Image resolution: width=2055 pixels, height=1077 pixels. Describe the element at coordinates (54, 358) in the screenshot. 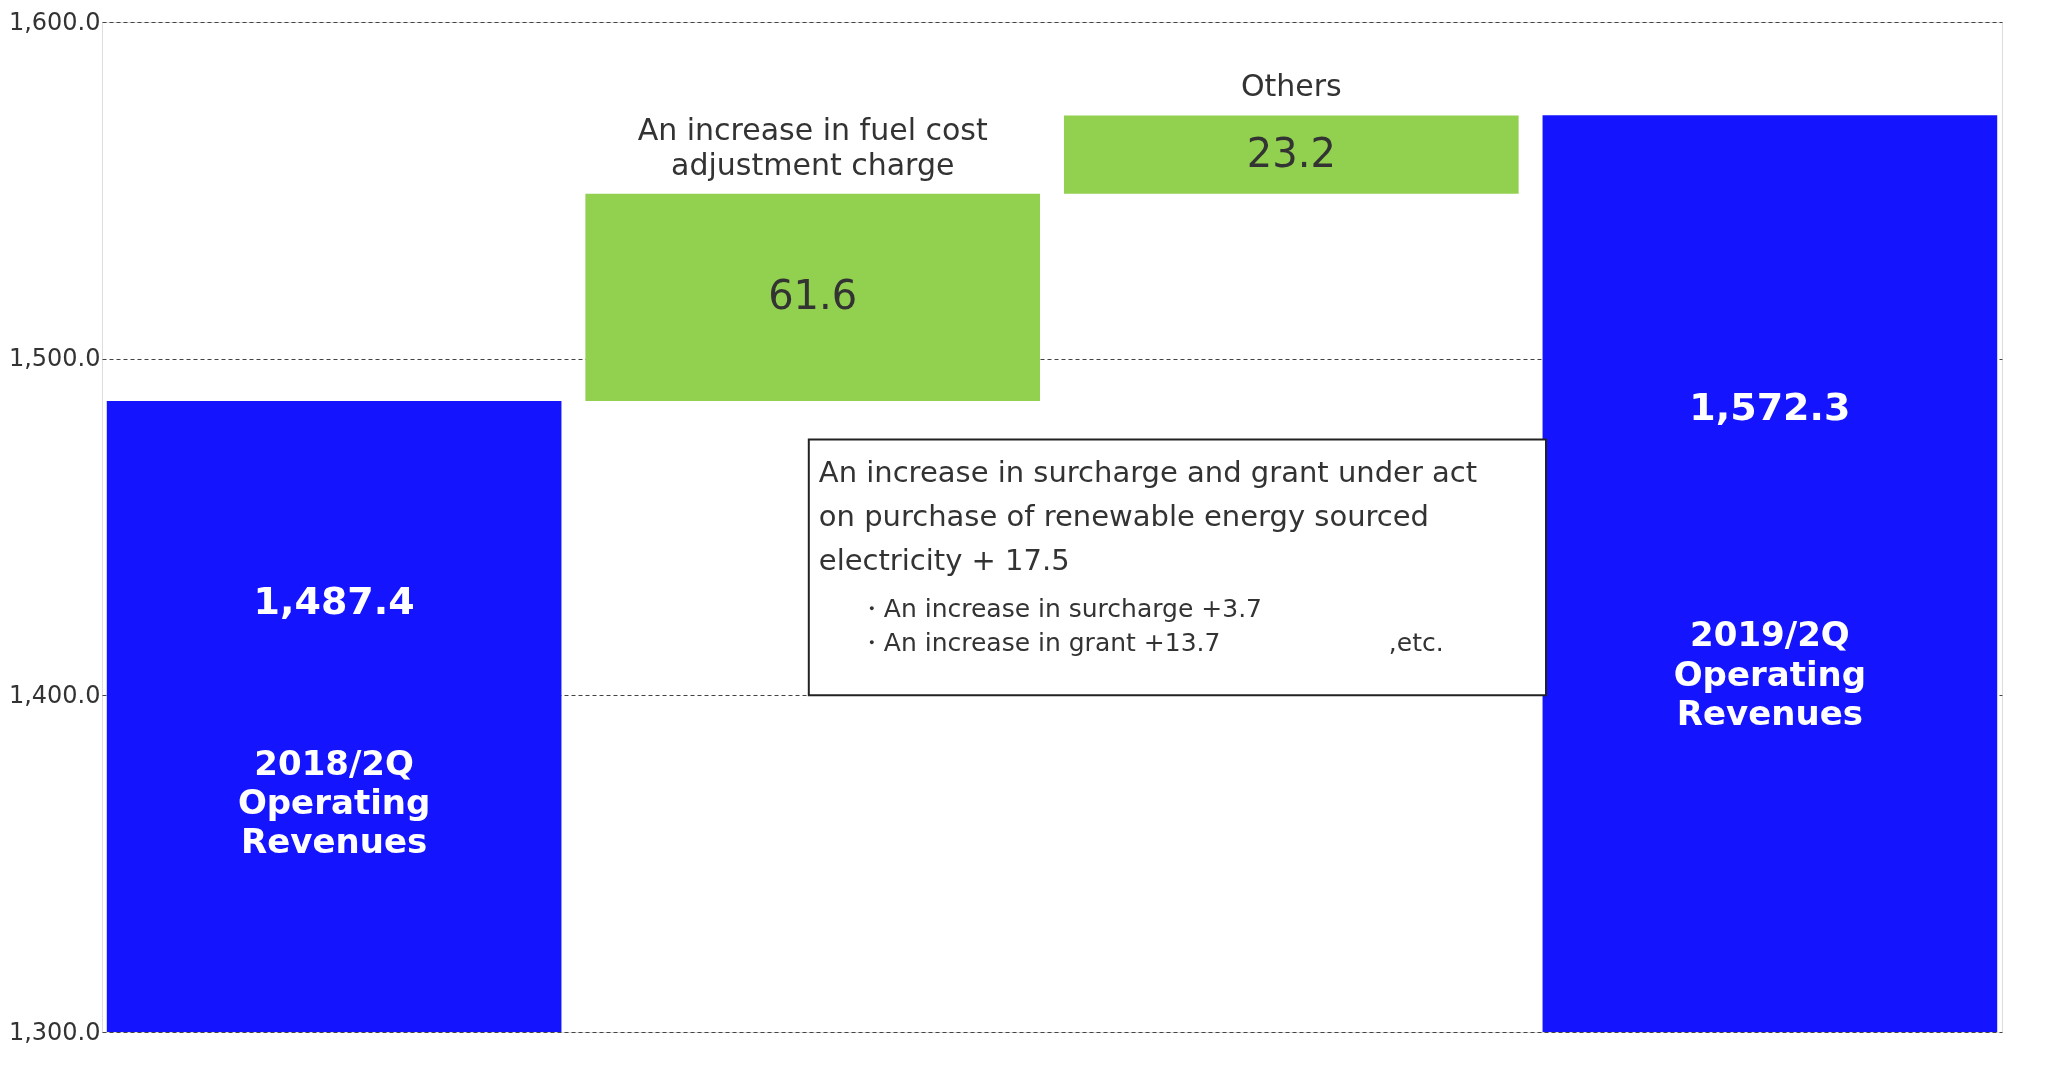

I see `y-tick-label: 1,500.0` at that location.